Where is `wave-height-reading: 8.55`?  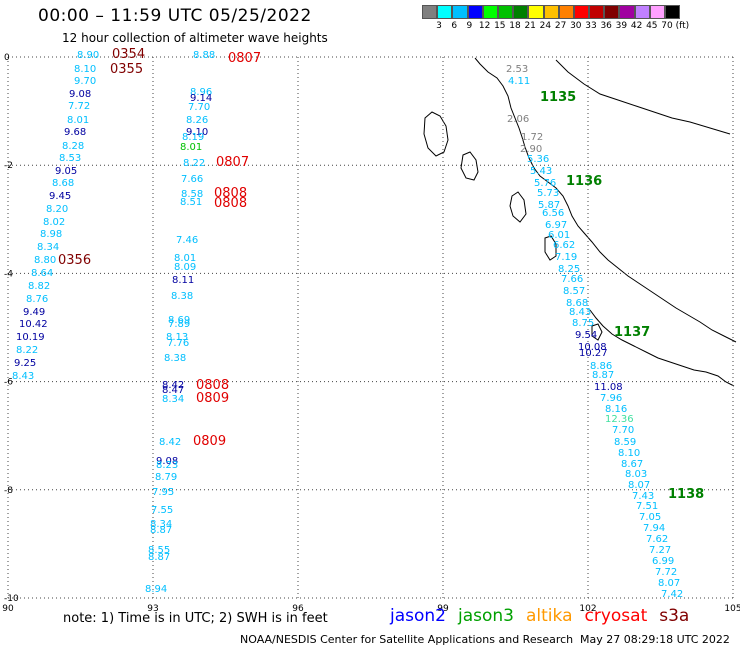 wave-height-reading: 8.55 is located at coordinates (159, 550).